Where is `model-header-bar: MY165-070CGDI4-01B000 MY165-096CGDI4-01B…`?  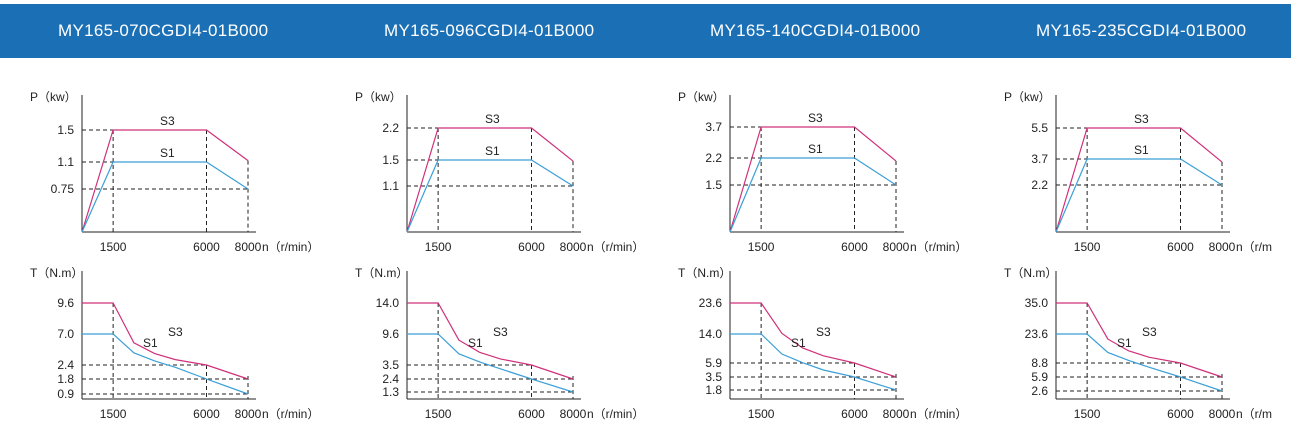 model-header-bar: MY165-070CGDI4-01B000 MY165-096CGDI4-01B… is located at coordinates (645, 31).